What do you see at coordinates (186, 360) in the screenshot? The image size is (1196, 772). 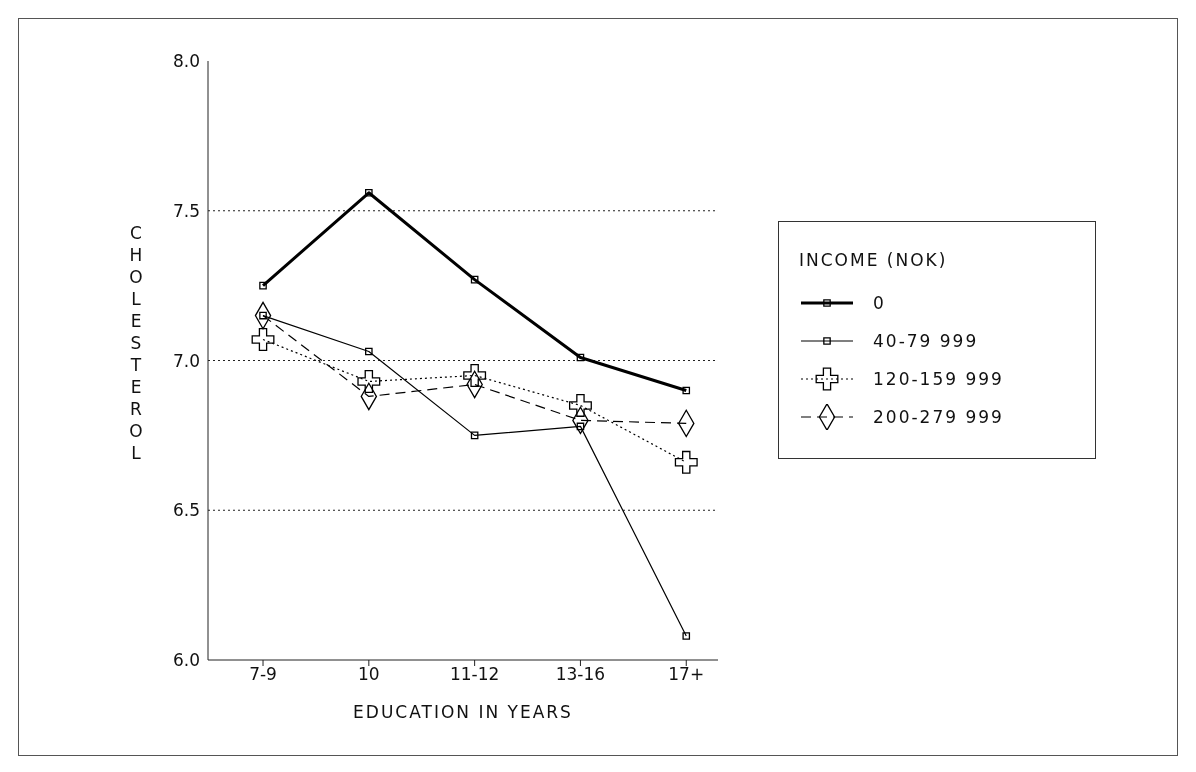 I see `y-tick-label: 7.0` at bounding box center [186, 360].